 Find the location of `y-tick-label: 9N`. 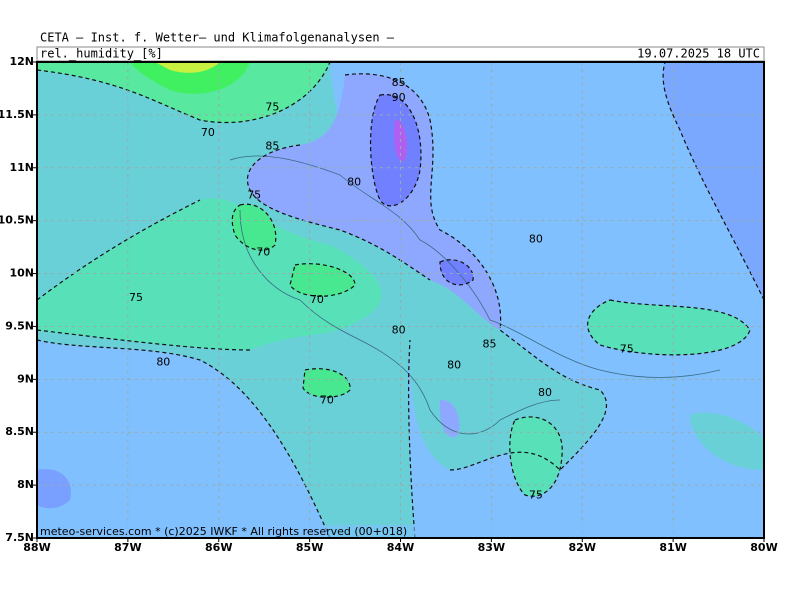

y-tick-label: 9N is located at coordinates (25, 378).